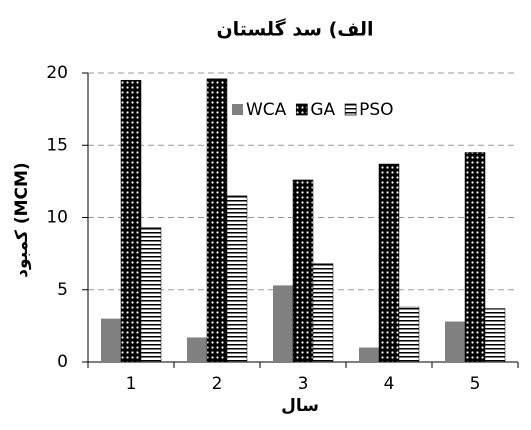 The width and height of the screenshot is (531, 430). Describe the element at coordinates (303, 384) in the screenshot. I see `x-tick-label: 3` at that location.